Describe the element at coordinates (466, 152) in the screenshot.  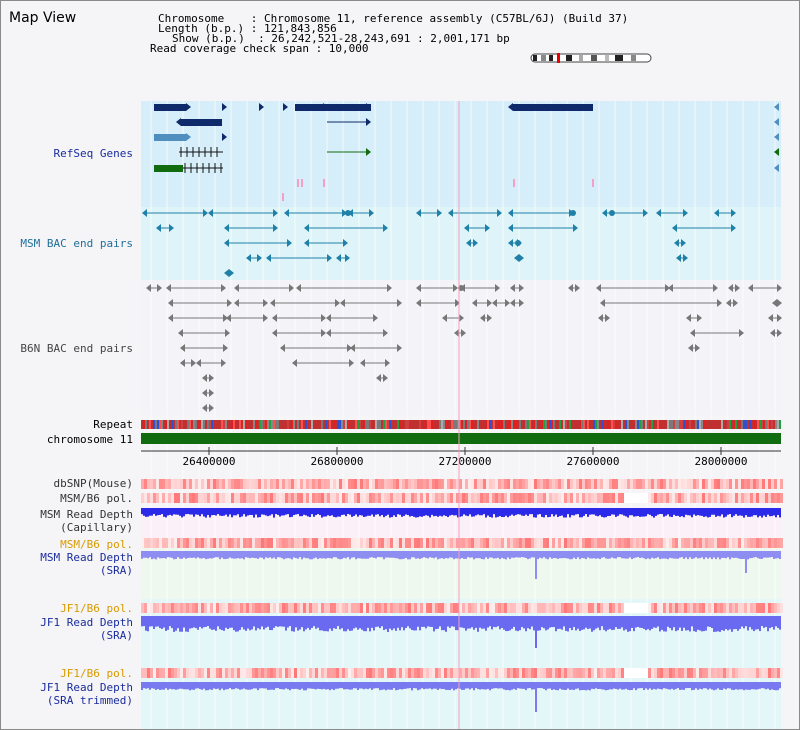
I see `refseq-gene-track` at that location.